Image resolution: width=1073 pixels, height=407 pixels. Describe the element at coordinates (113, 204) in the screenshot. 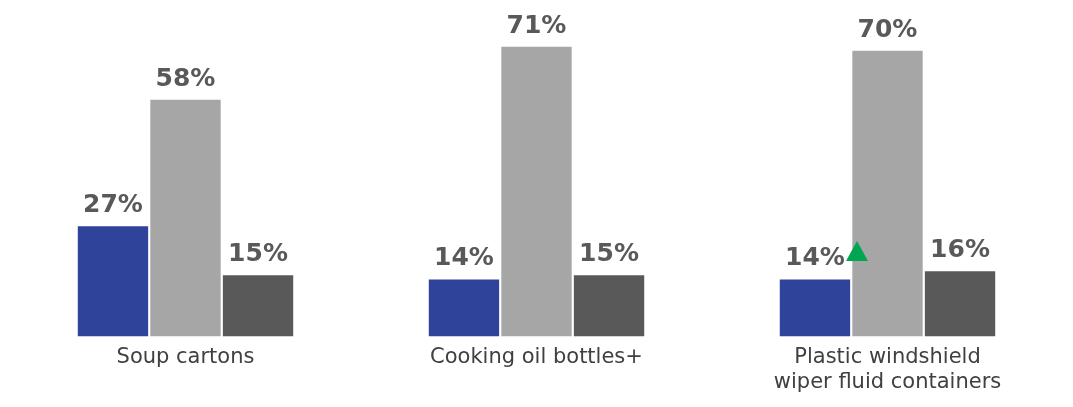

I see `data-label: 27%` at that location.